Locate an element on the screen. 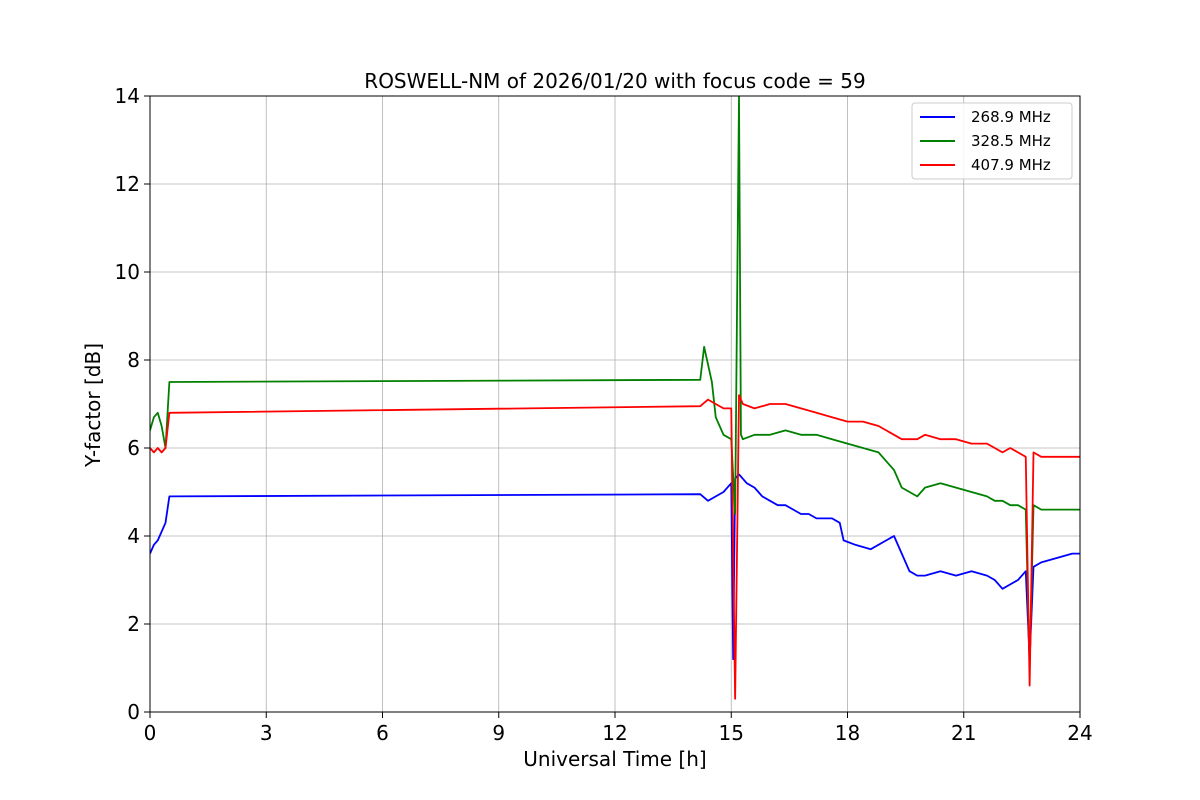  legend-label: 328.5 MHz is located at coordinates (1011, 141).